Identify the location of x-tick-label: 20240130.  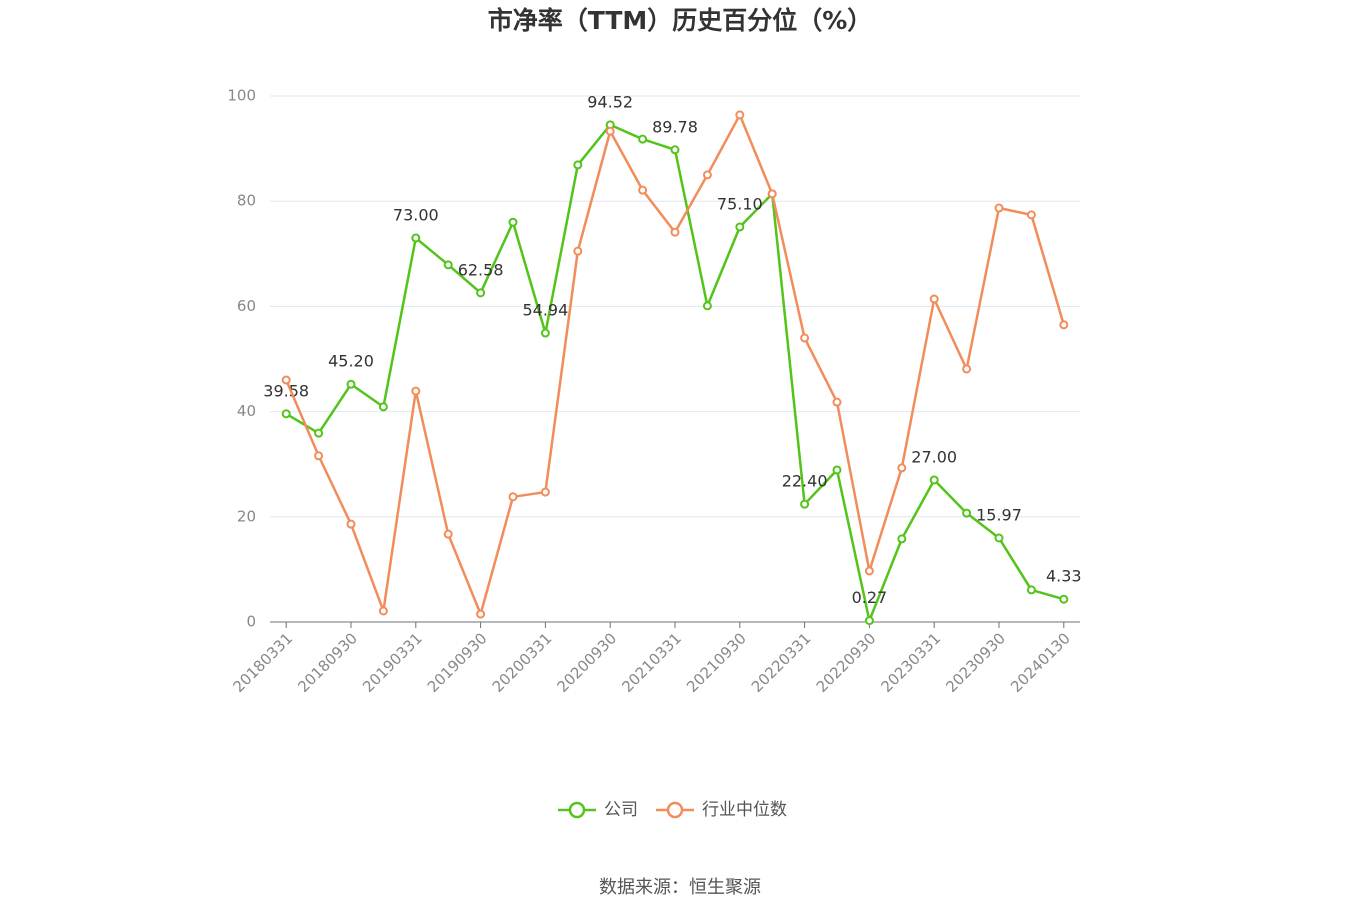
(1040, 662).